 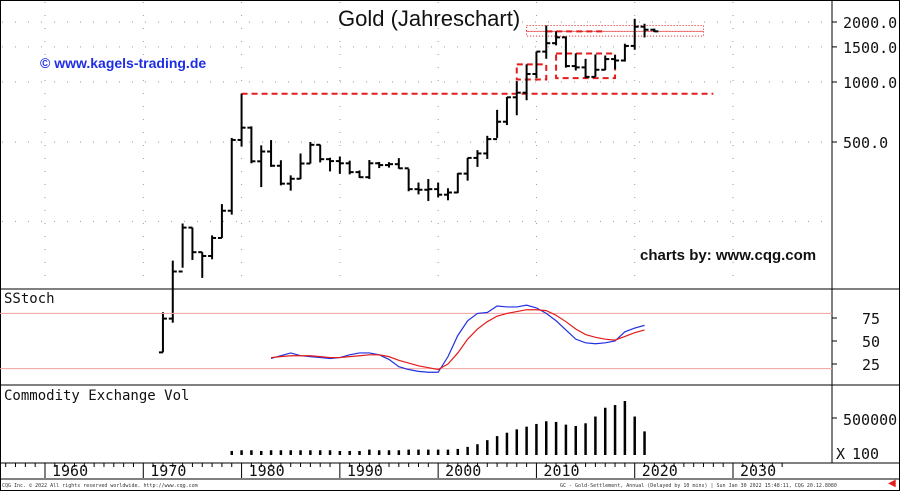 What do you see at coordinates (870, 420) in the screenshot?
I see `volume-tick-label: 500000` at bounding box center [870, 420].